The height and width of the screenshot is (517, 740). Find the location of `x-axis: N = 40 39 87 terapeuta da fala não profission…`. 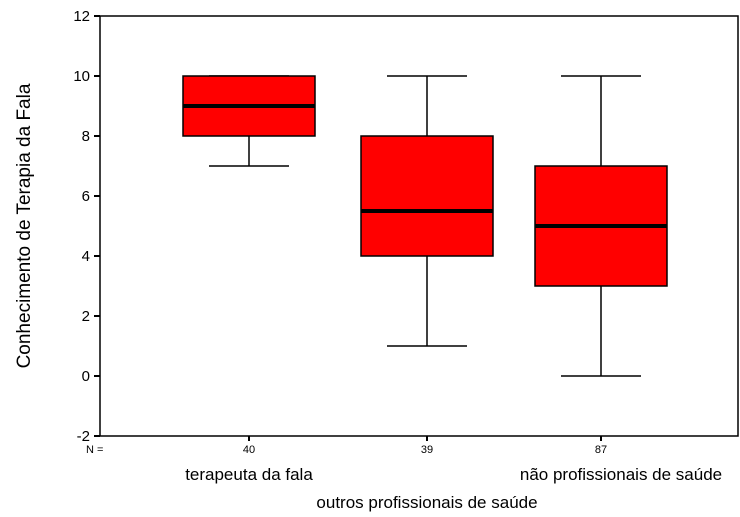

x-axis: N = 40 39 87 terapeuta da fala não profission… is located at coordinates (404, 460).